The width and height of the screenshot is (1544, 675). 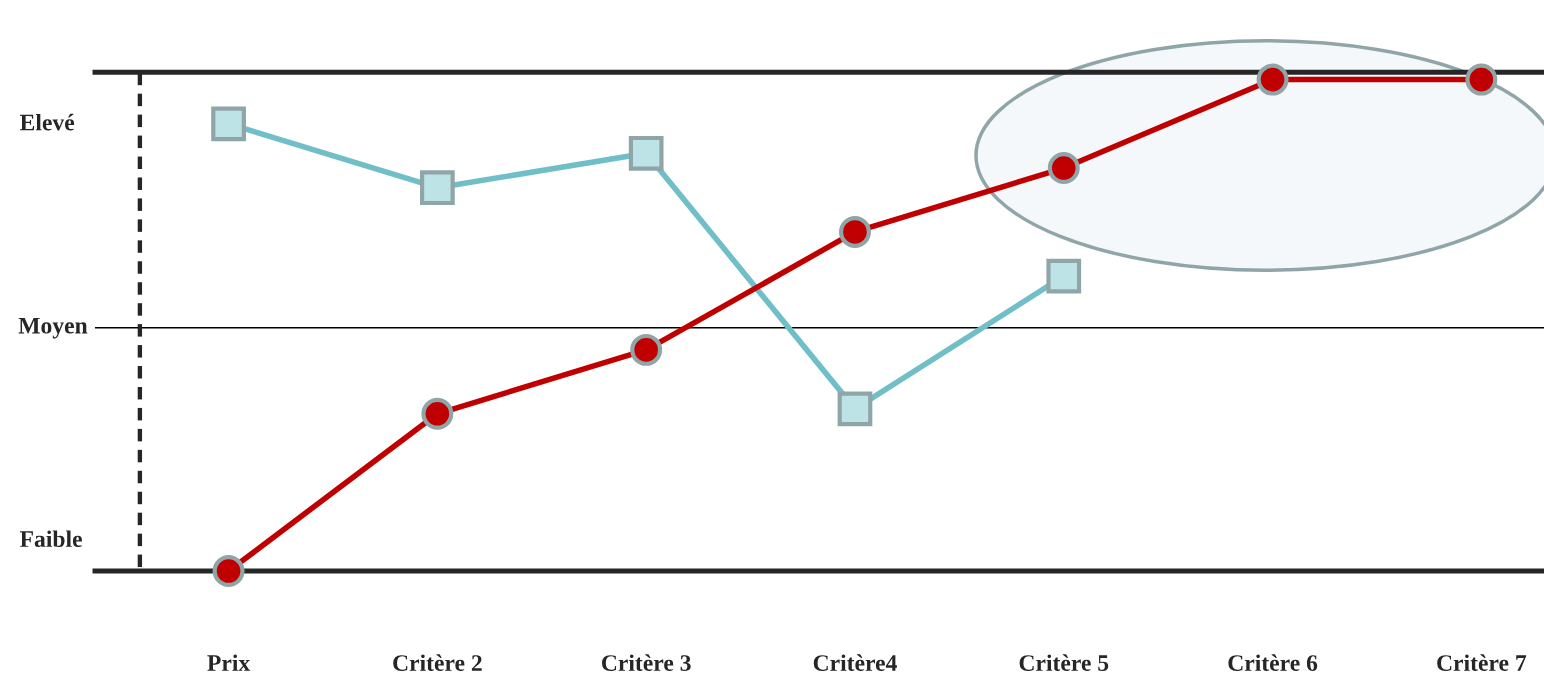 I want to click on text: Elevé, so click(x=47, y=122).